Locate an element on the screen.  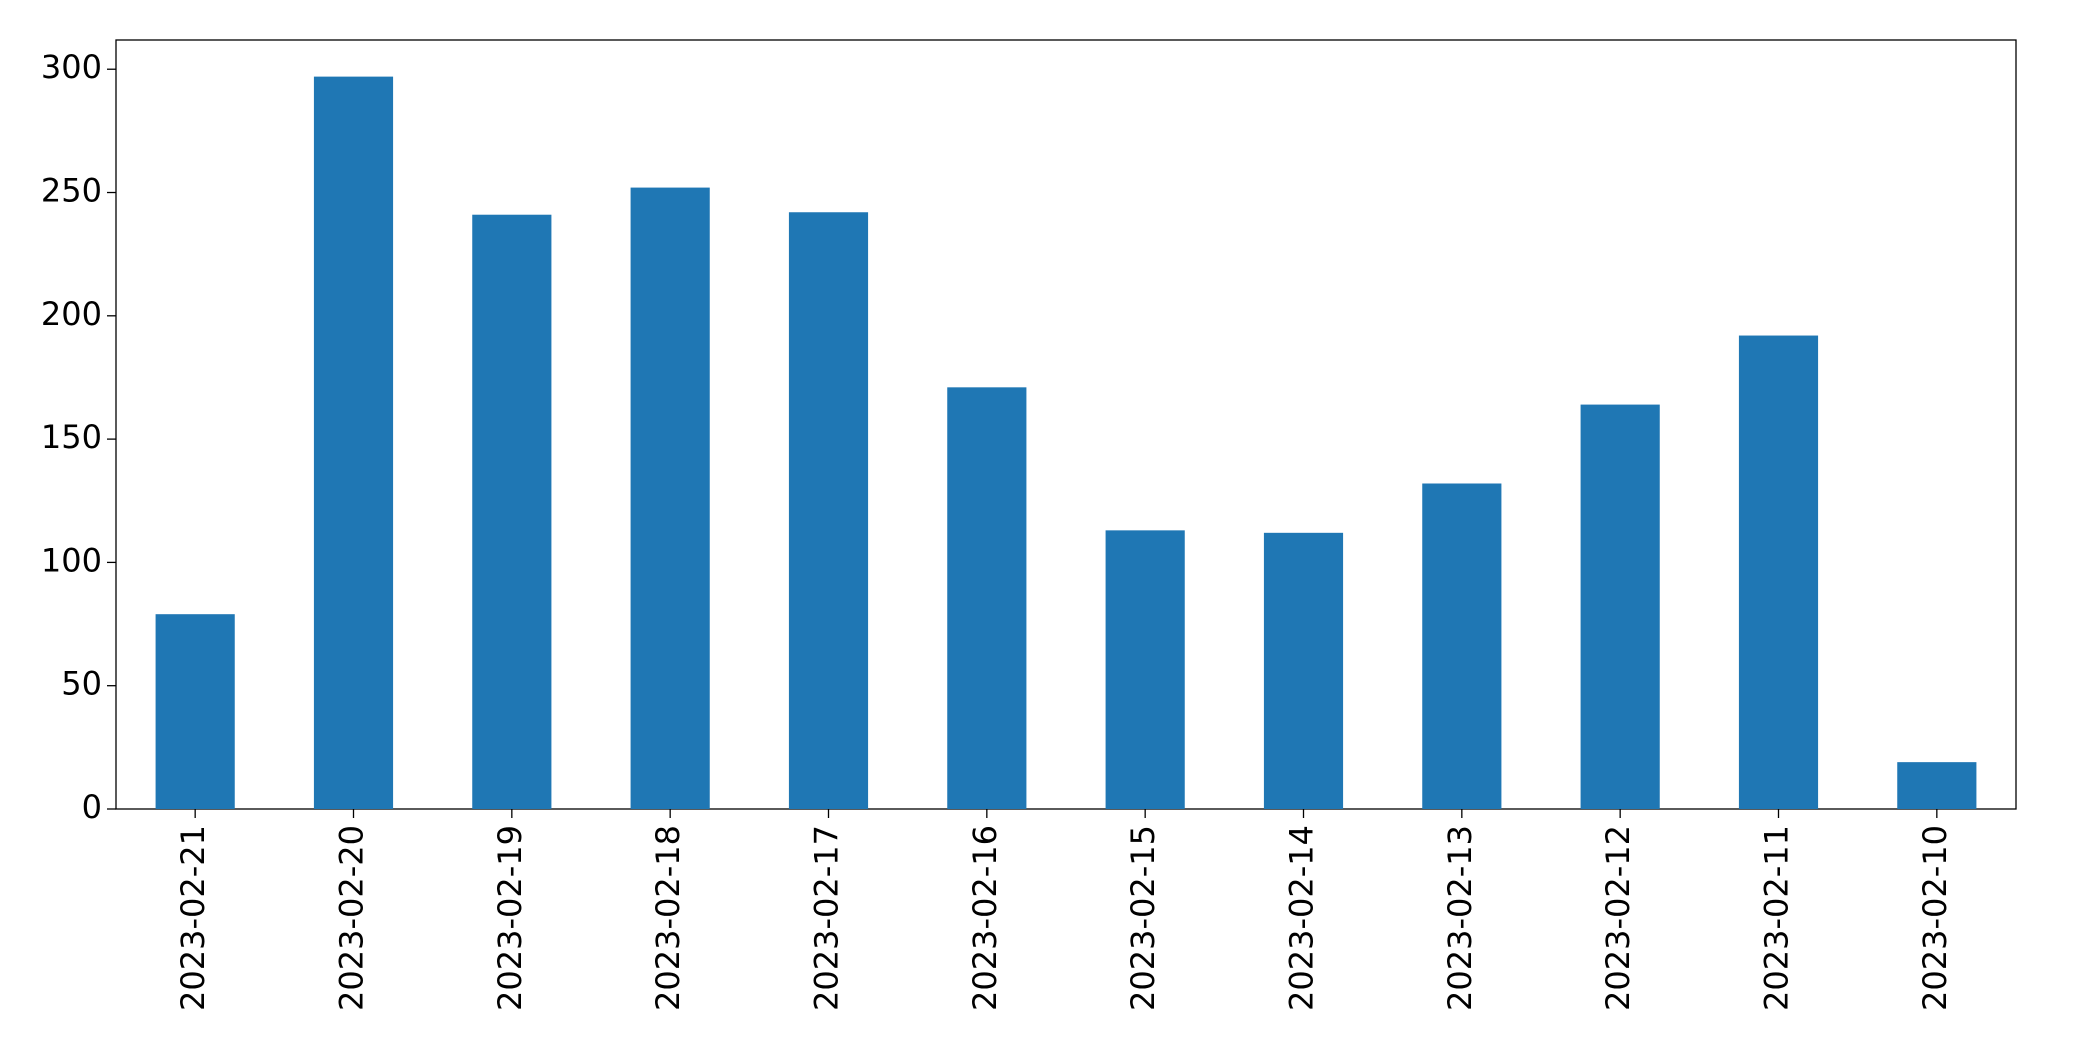
x-tick-label: 2023-02-16 is located at coordinates (985, 918).